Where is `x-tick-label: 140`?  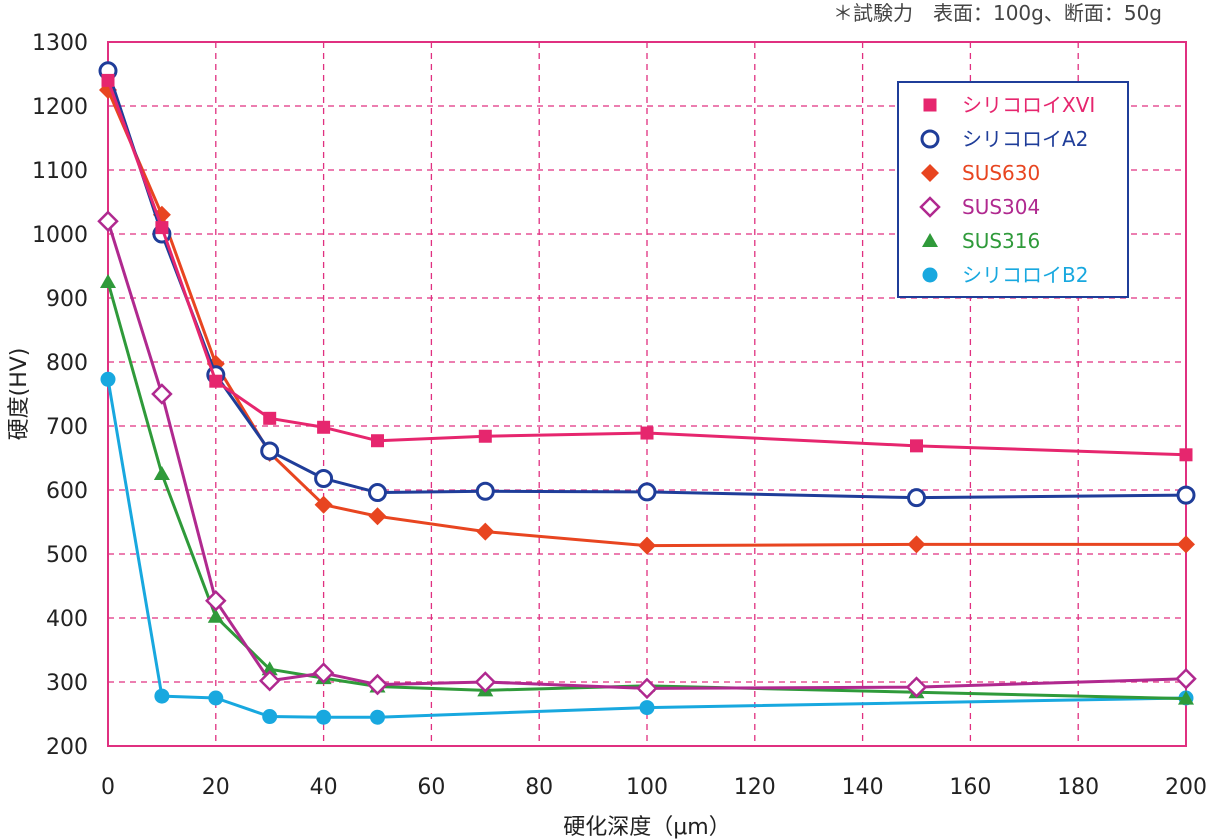 x-tick-label: 140 is located at coordinates (863, 787).